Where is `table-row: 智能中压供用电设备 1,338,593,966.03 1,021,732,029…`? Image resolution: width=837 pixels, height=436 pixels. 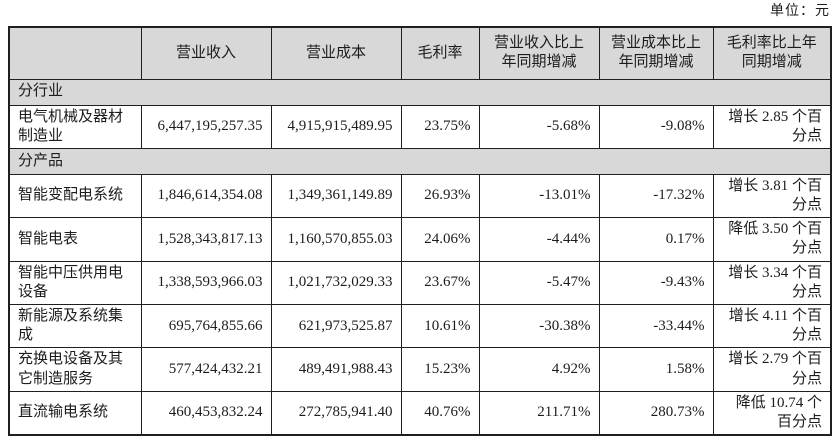
table-row: 智能中压供用电设备 1,338,593,966.03 1,021,732,029… is located at coordinates (420, 283).